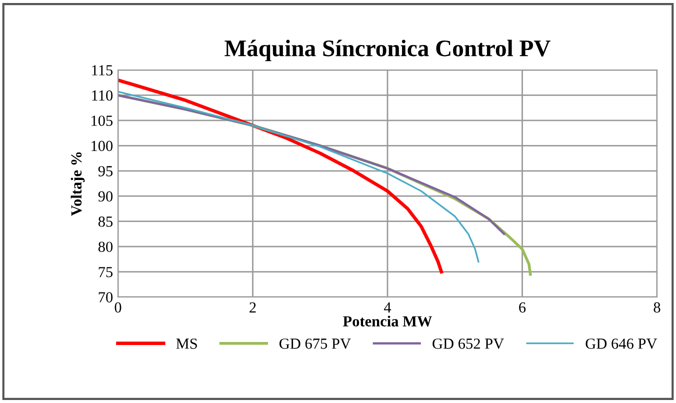  Describe the element at coordinates (102, 95) in the screenshot. I see `y-tick-label: 110` at that location.